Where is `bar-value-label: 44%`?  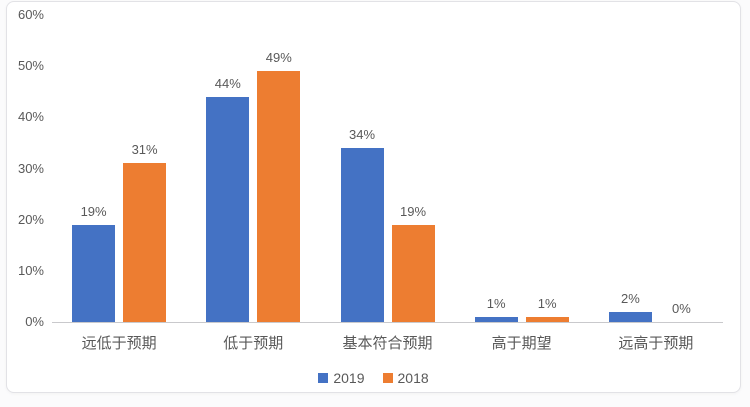
bar-value-label: 44% is located at coordinates (227, 83).